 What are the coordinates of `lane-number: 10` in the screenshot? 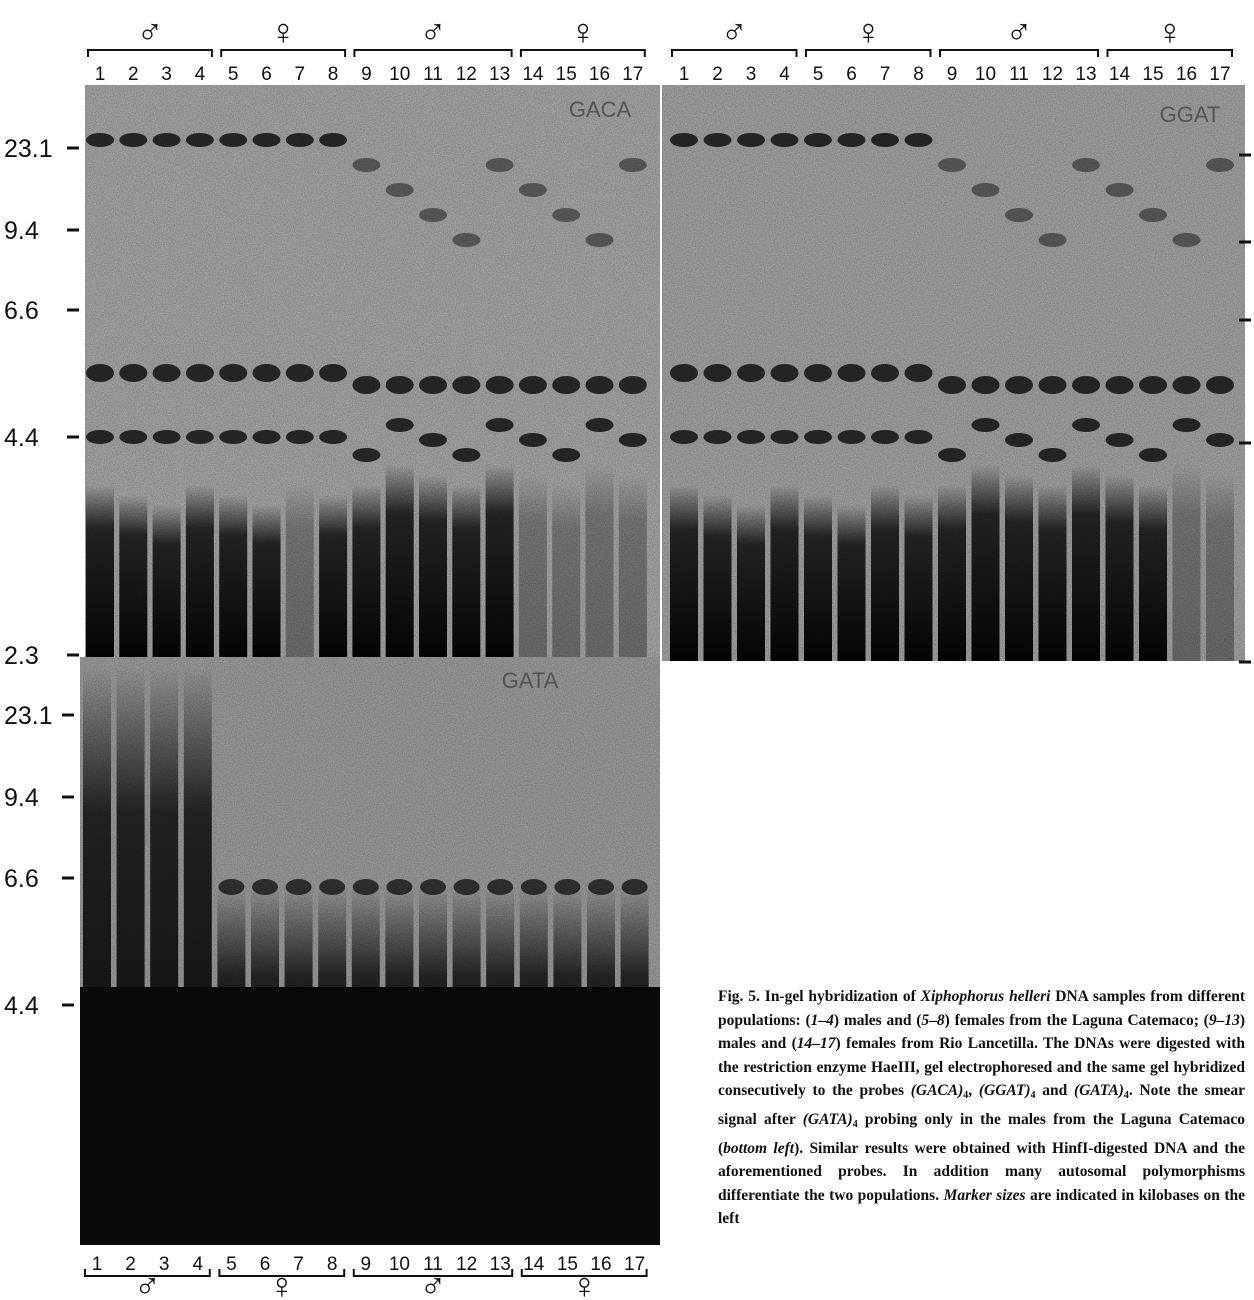 It's located at (399, 1264).